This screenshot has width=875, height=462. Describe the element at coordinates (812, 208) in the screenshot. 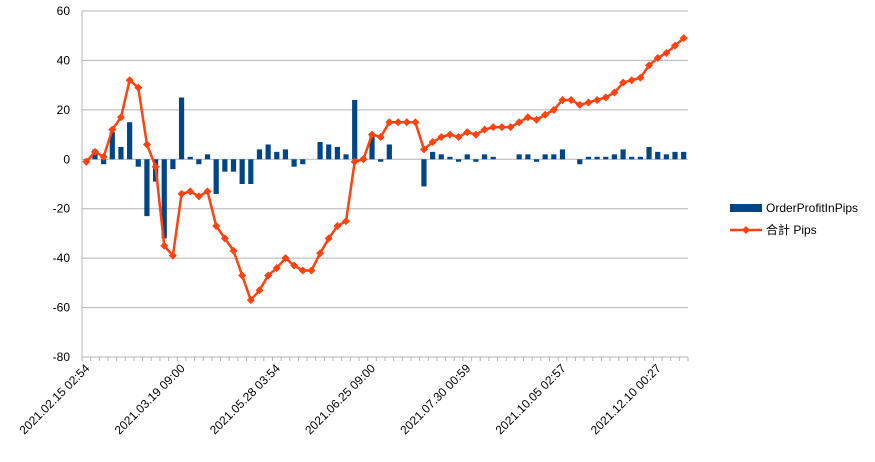

I see `legend-label: OrderProfitInPips` at that location.